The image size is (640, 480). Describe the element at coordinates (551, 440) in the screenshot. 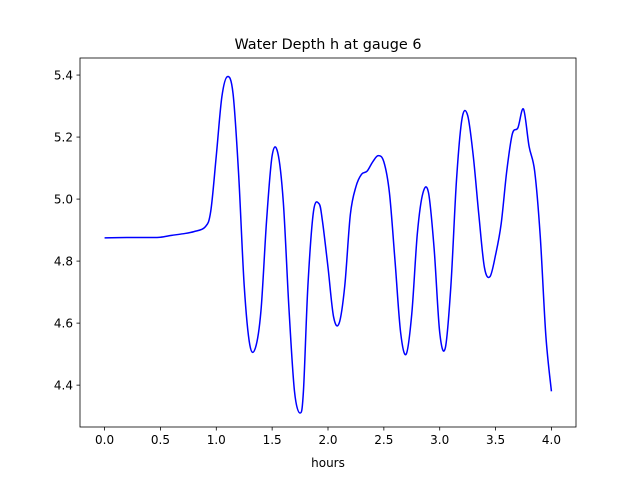

I see `x-tick-label: 4.0` at that location.